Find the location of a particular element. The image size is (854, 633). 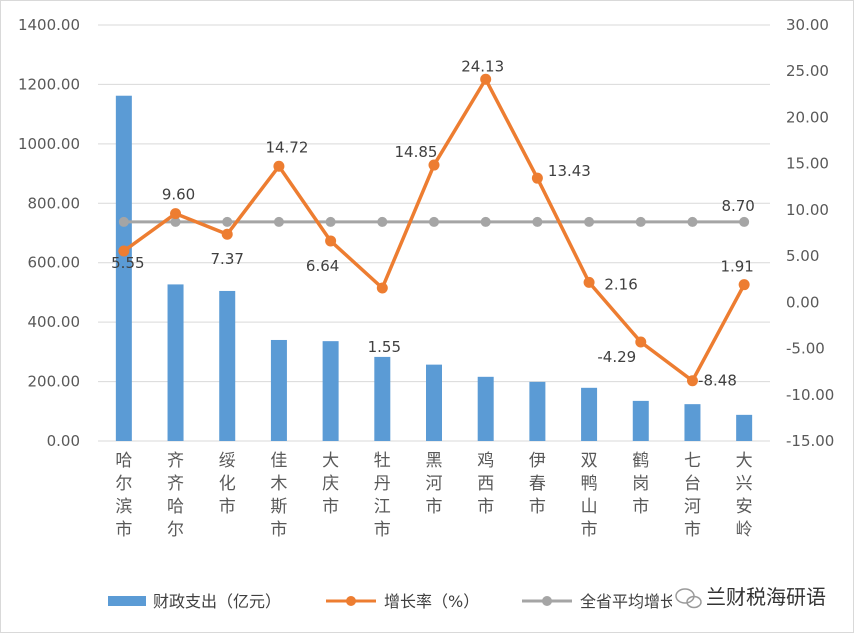

category-label: 鹤岗市 is located at coordinates (640, 484).